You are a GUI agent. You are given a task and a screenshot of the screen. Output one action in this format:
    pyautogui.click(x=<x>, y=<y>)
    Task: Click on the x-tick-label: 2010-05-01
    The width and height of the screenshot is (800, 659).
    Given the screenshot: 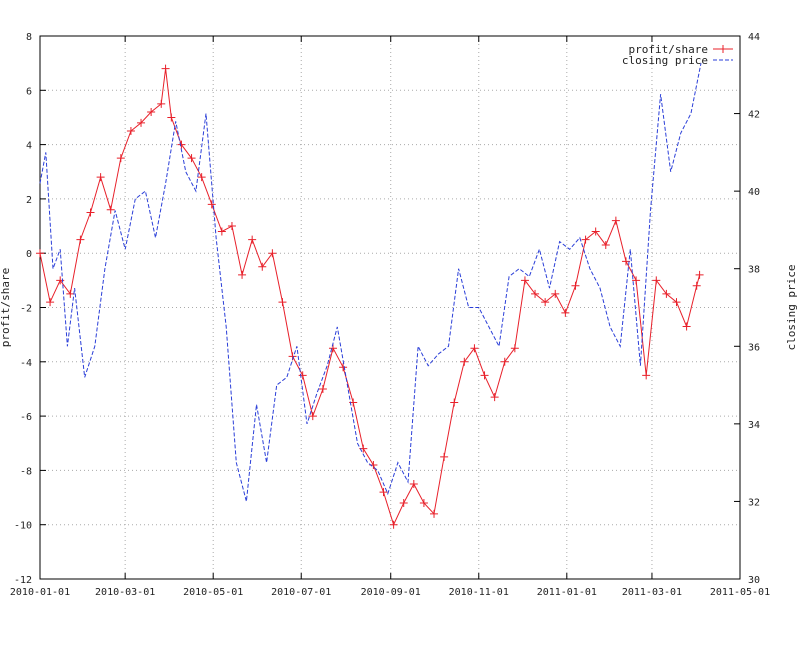 What is the action you would take?
    pyautogui.click(x=213, y=592)
    